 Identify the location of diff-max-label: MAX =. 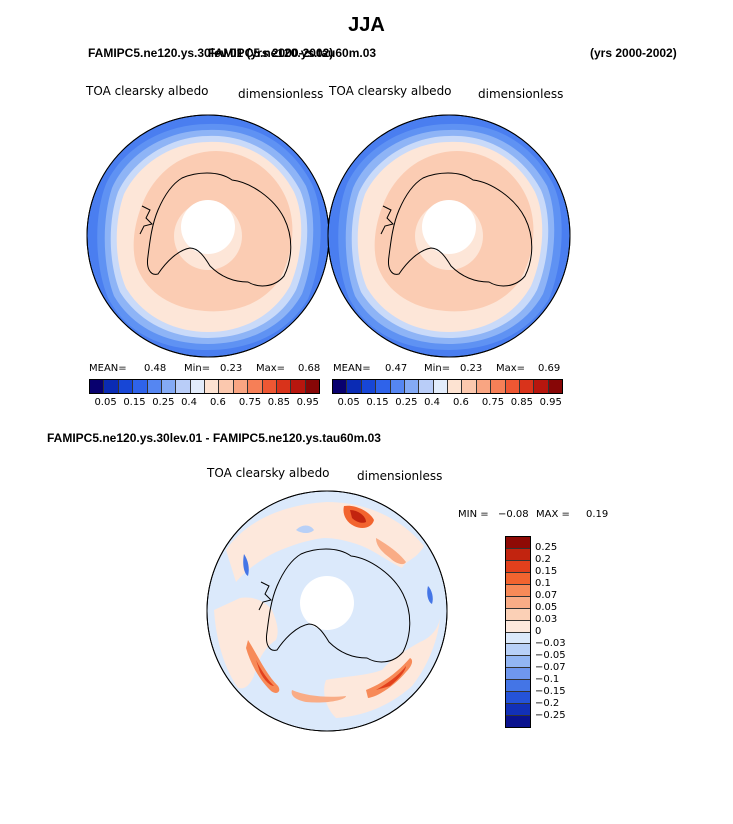
(553, 514).